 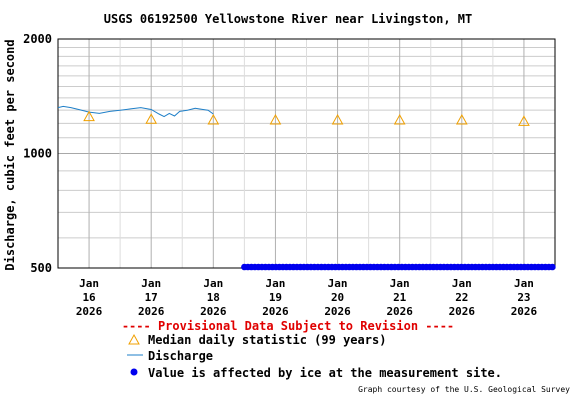 I want to click on x-tick-label: 20, so click(x=337, y=297).